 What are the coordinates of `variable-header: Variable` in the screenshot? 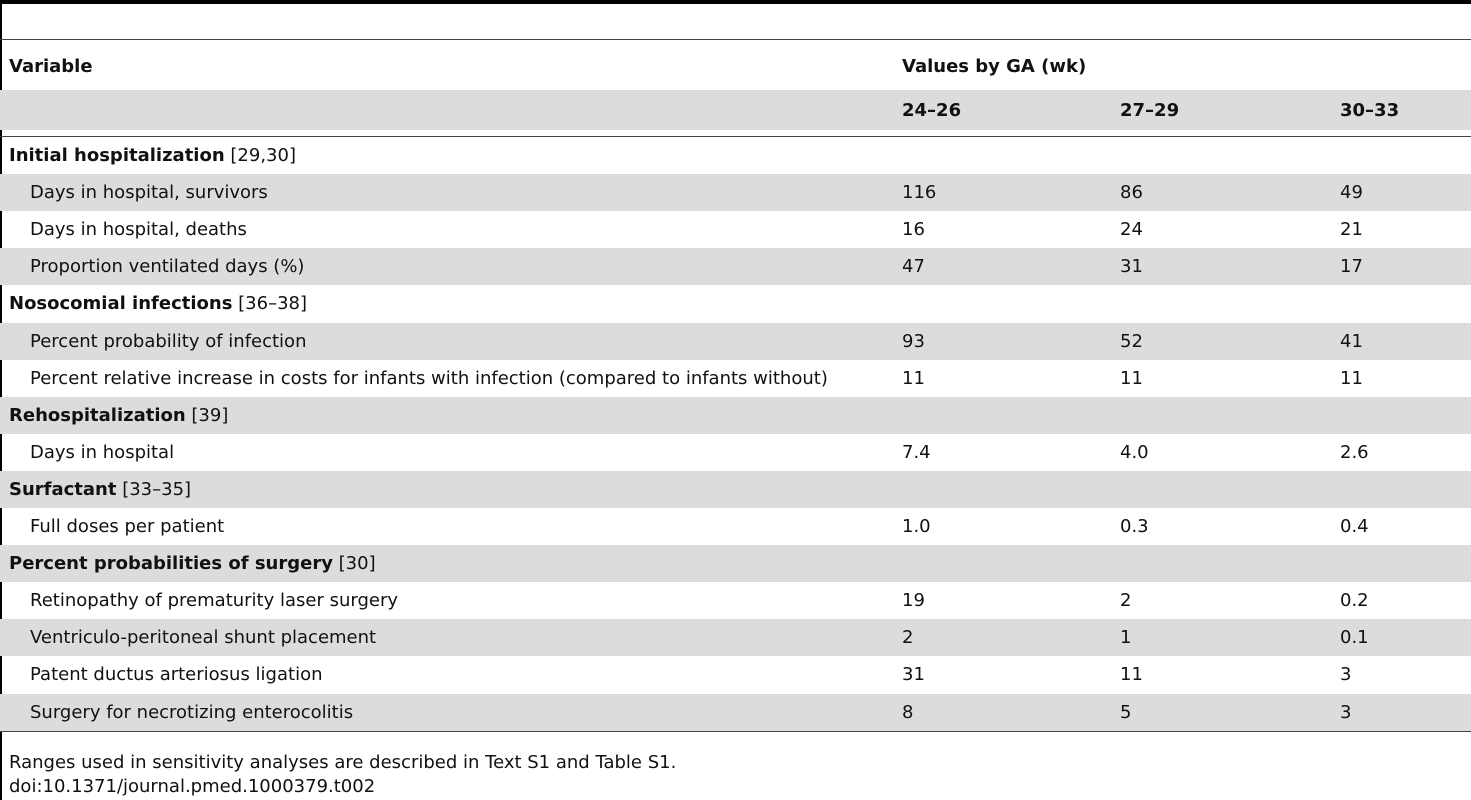 It's located at (51, 66).